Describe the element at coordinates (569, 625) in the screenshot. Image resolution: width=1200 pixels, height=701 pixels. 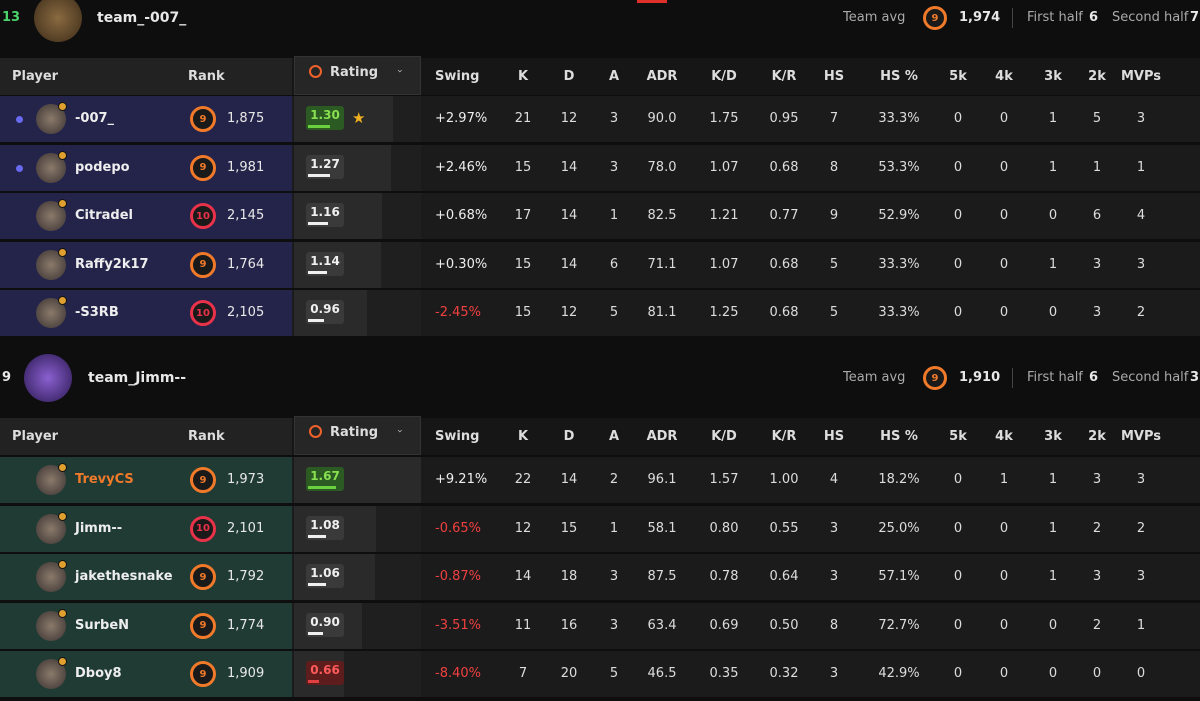
I see `stat-value: 16` at that location.